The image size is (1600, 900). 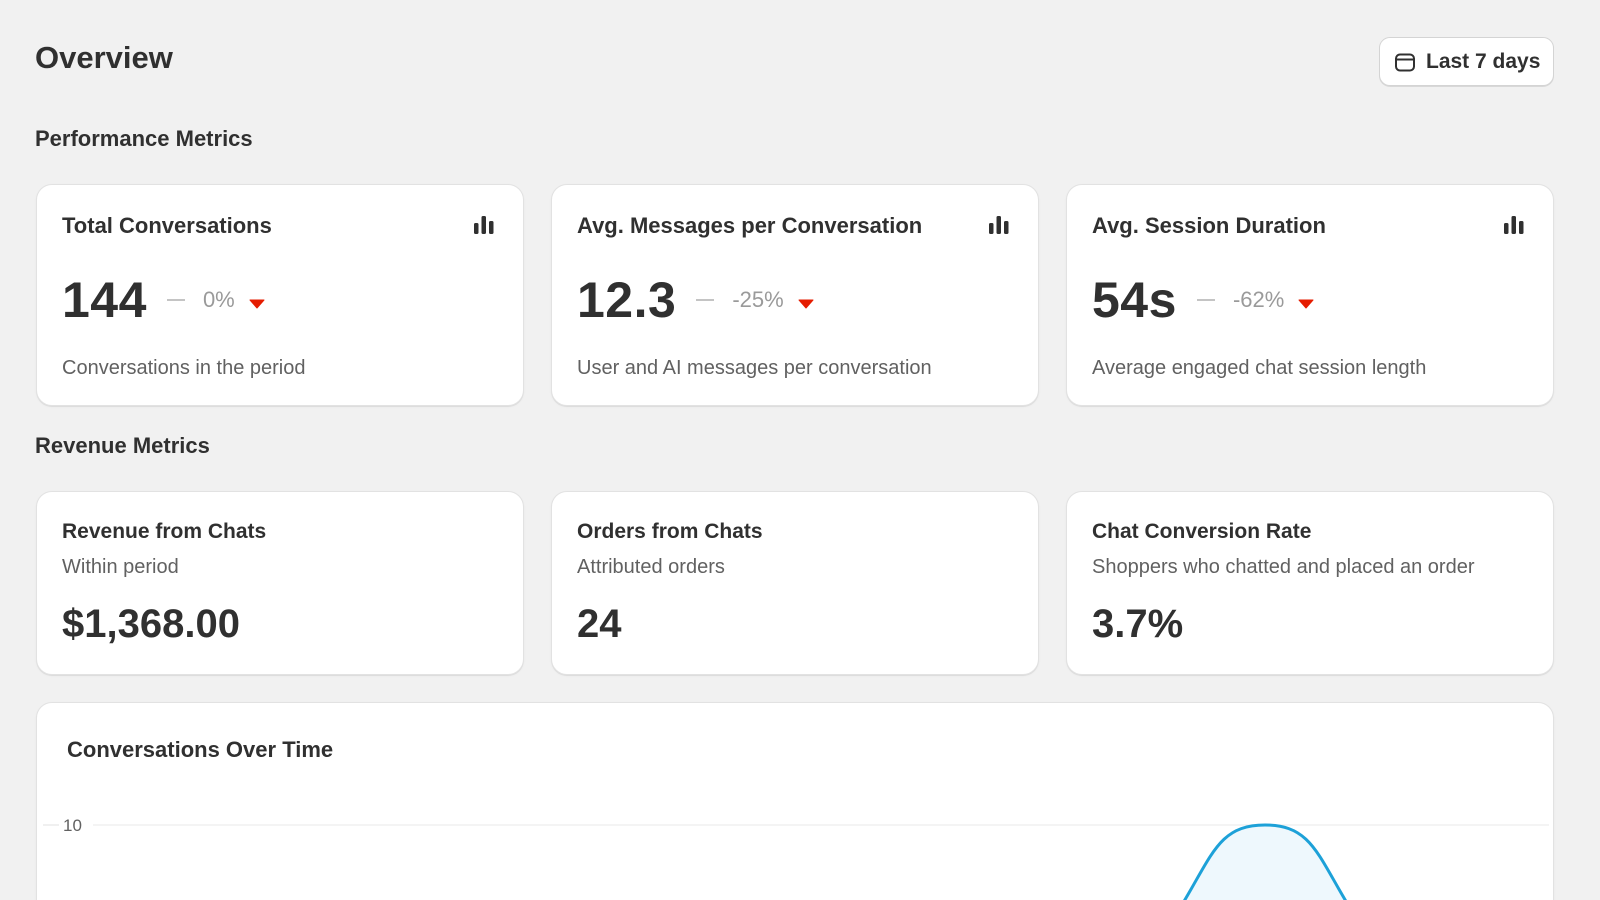 I want to click on metric-change: -25%, so click(x=758, y=299).